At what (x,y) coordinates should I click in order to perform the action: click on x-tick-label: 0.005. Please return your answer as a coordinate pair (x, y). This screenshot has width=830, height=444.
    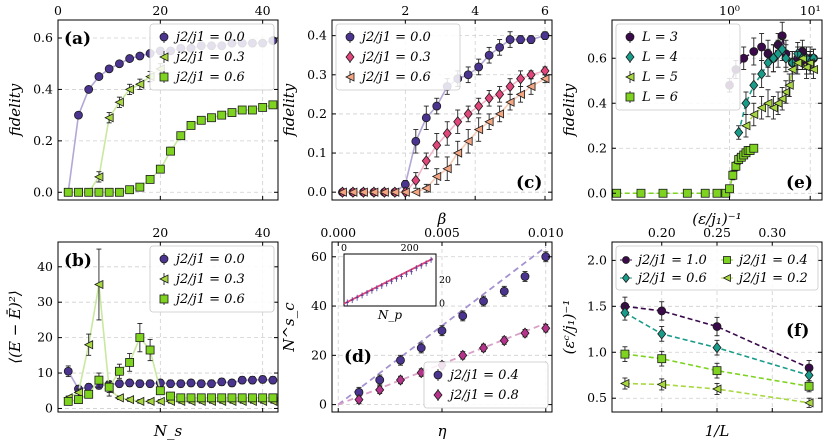
    Looking at the image, I should click on (442, 232).